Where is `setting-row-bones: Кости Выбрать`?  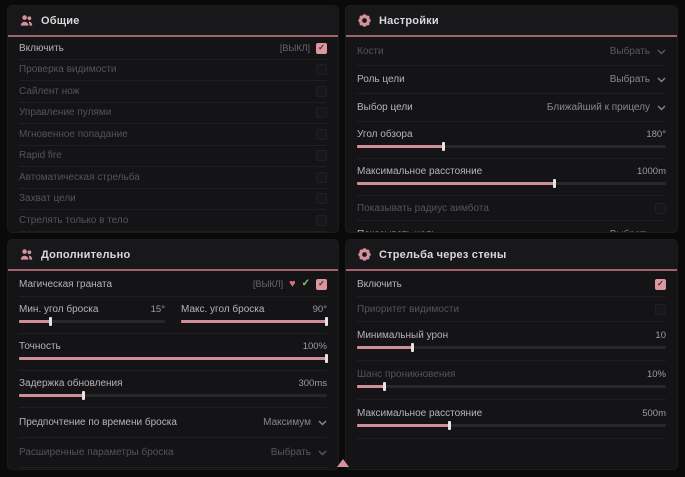
setting-row-bones: Кости Выбрать is located at coordinates (511, 52).